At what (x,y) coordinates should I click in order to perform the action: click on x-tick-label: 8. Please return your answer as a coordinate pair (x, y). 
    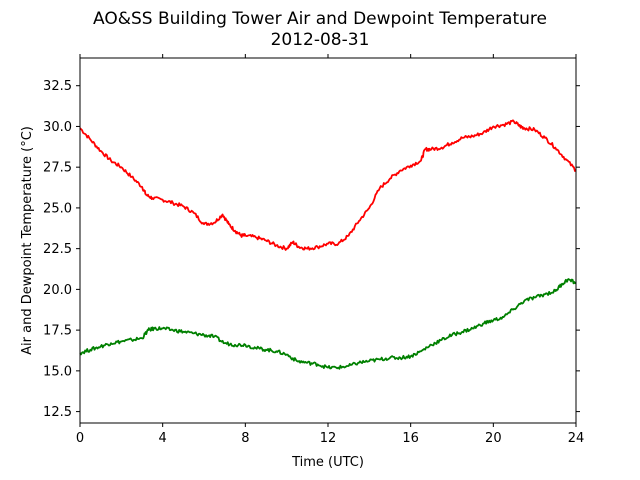
    Looking at the image, I should click on (245, 438).